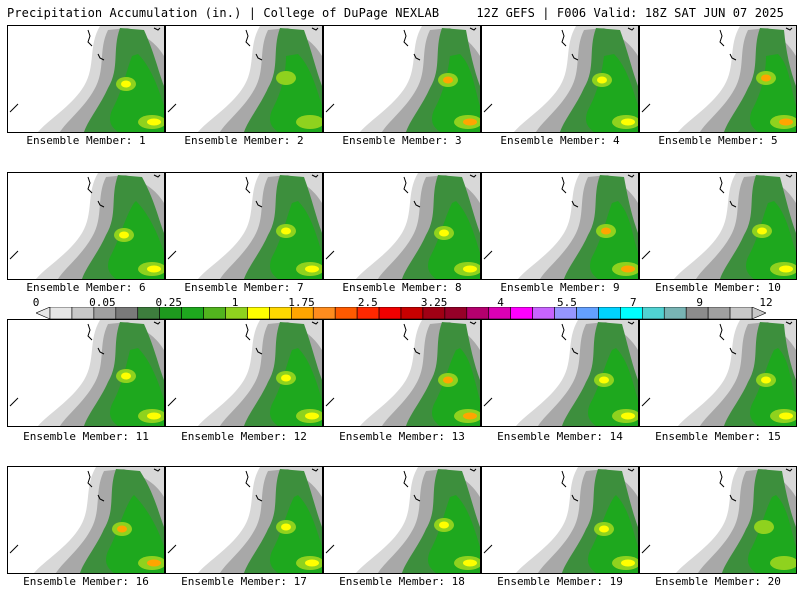 The image size is (800, 600). What do you see at coordinates (244, 436) in the screenshot?
I see `ensemble-member-label-12: Ensemble Member: 12` at bounding box center [244, 436].